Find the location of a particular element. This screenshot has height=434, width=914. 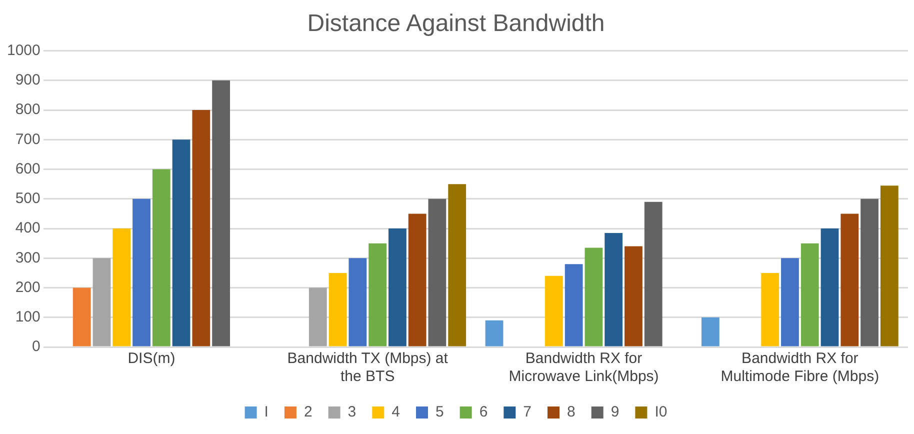

y-tick-label: 500 is located at coordinates (27, 199).